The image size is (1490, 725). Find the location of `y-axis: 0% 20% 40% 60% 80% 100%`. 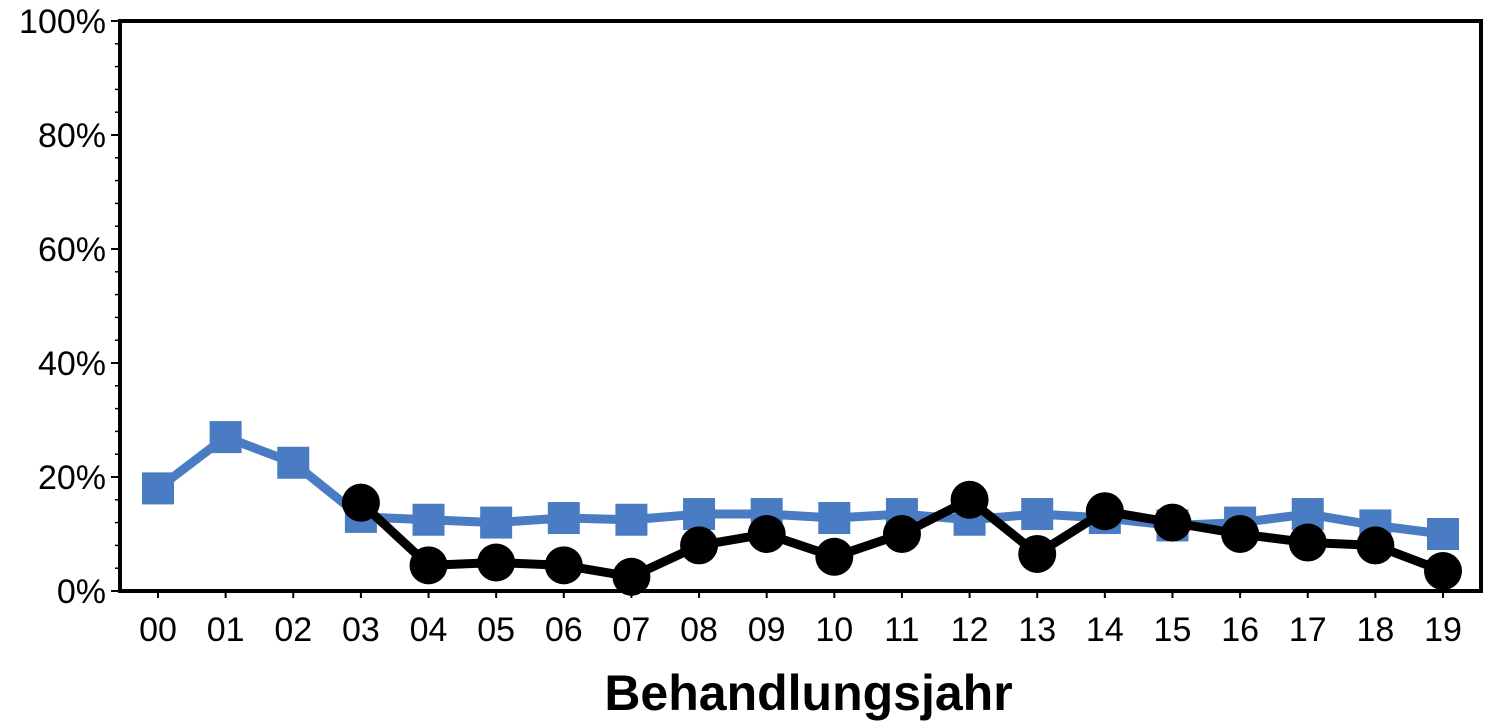

y-axis: 0% 20% 40% 60% 80% 100% is located at coordinates (69, 307).